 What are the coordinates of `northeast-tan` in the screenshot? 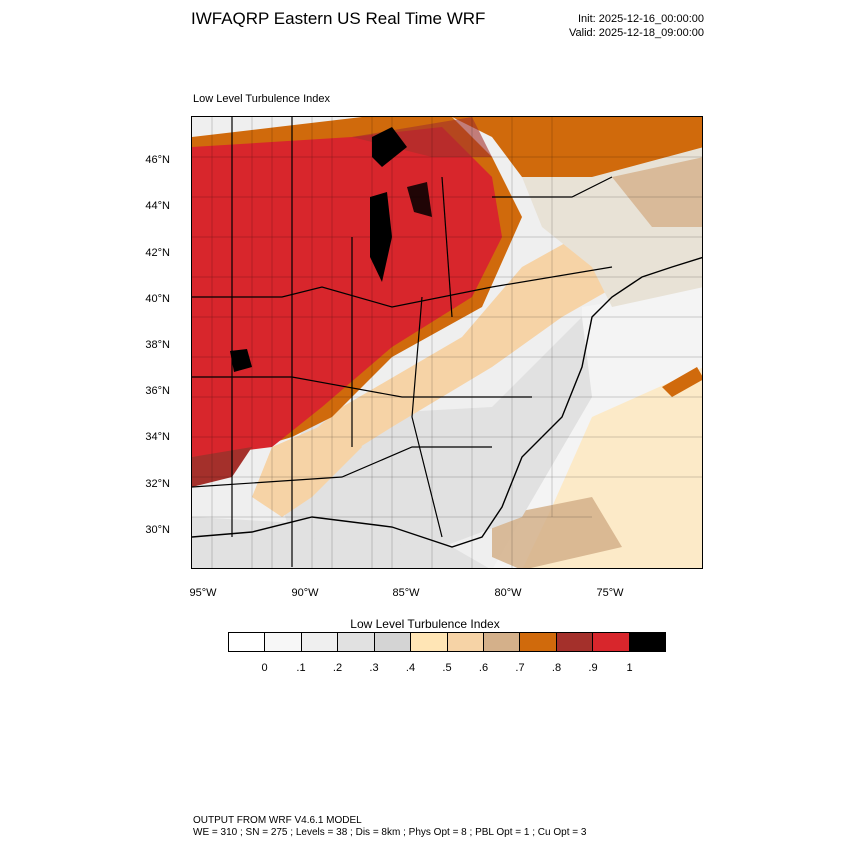 It's located at (657, 192).